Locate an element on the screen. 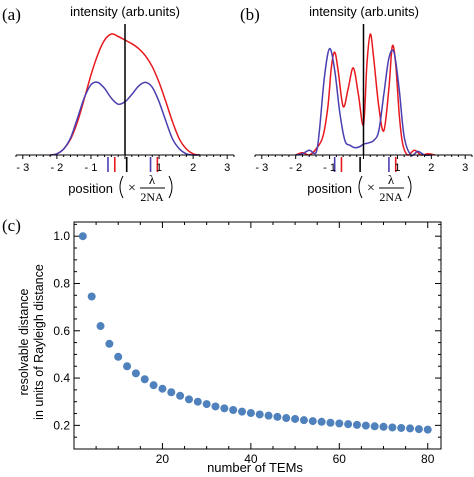 This screenshot has width=474, height=477. panel-b-close-paren is located at coordinates (409, 187).